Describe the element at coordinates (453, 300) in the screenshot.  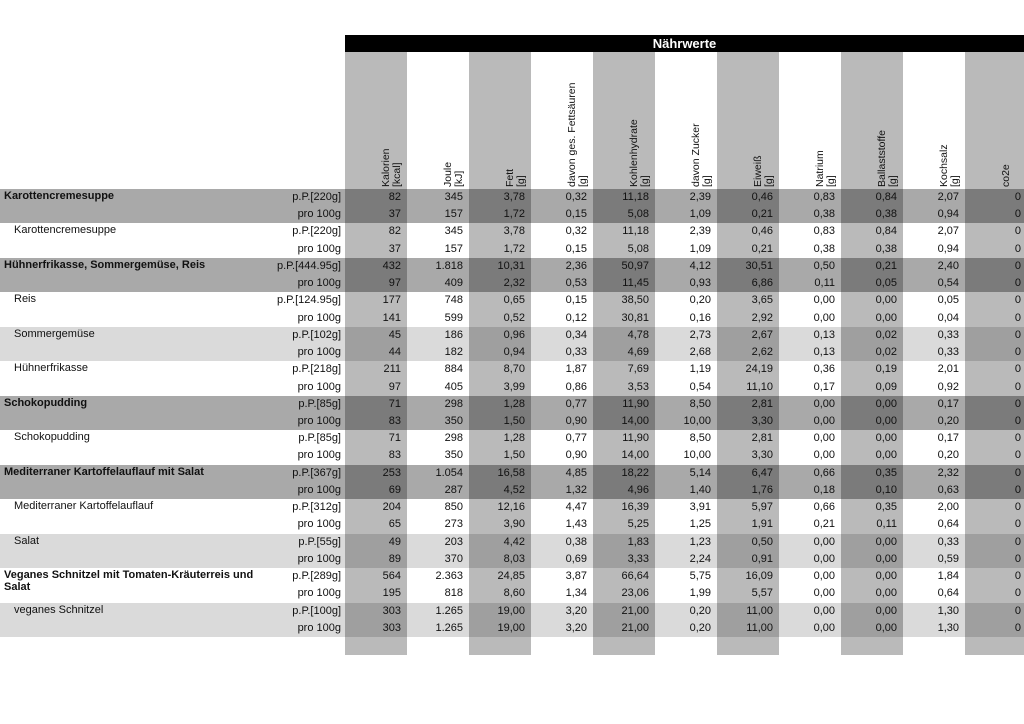
I see `value: 748` at that location.